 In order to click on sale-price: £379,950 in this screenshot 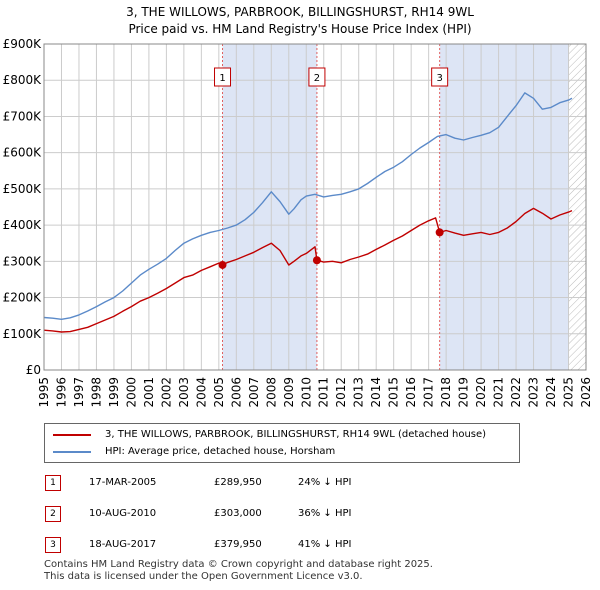, I will do `click(238, 544)`.